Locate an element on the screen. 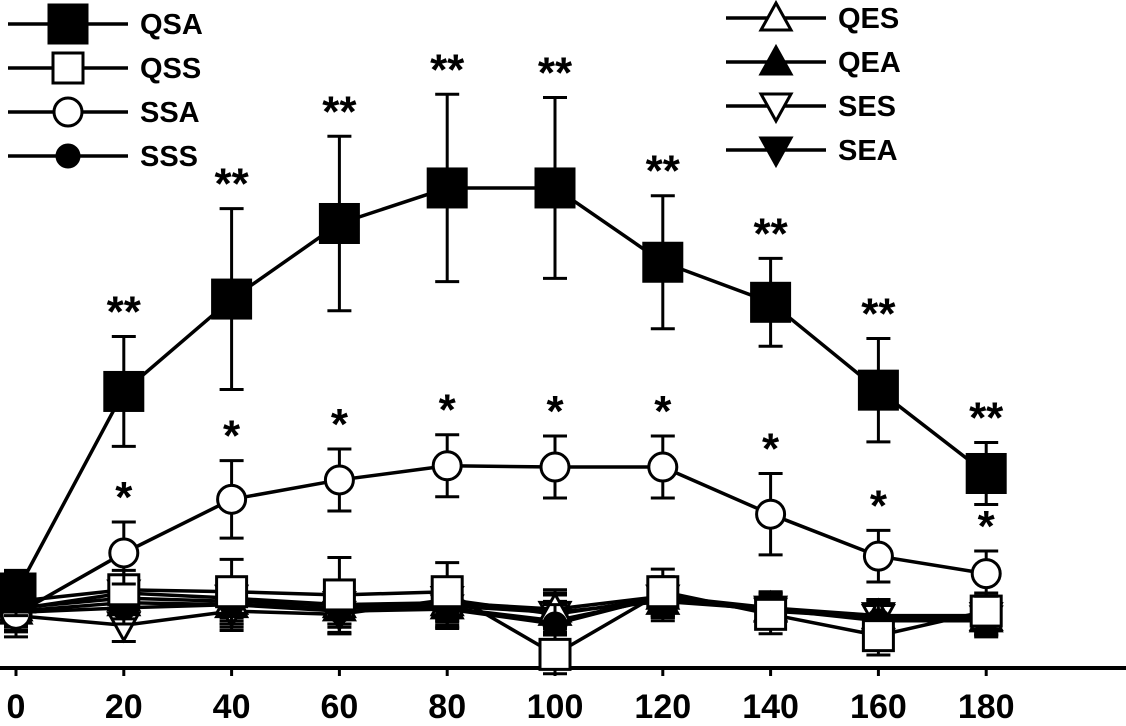 Image resolution: width=1126 pixels, height=726 pixels. x-tick-label: 20 is located at coordinates (124, 707).